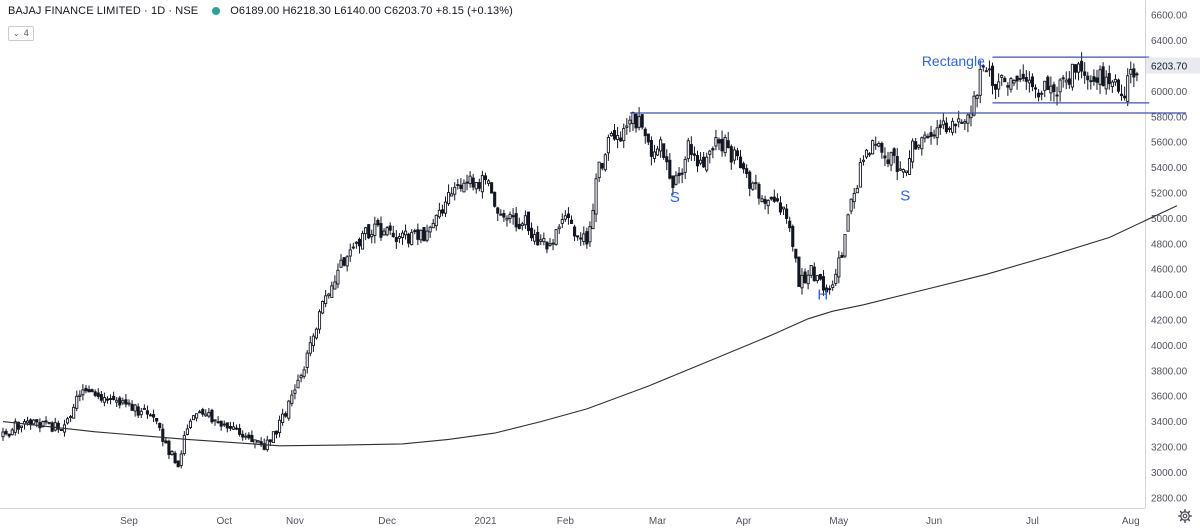 The image size is (1200, 528). I want to click on price-tick-label: 5600.00, so click(1169, 143).